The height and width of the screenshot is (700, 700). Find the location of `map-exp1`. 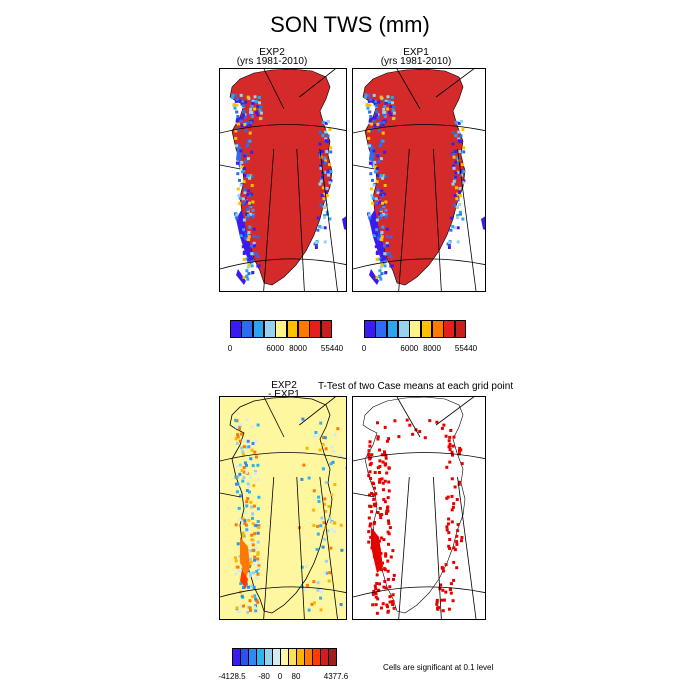

map-exp1 is located at coordinates (419, 180).